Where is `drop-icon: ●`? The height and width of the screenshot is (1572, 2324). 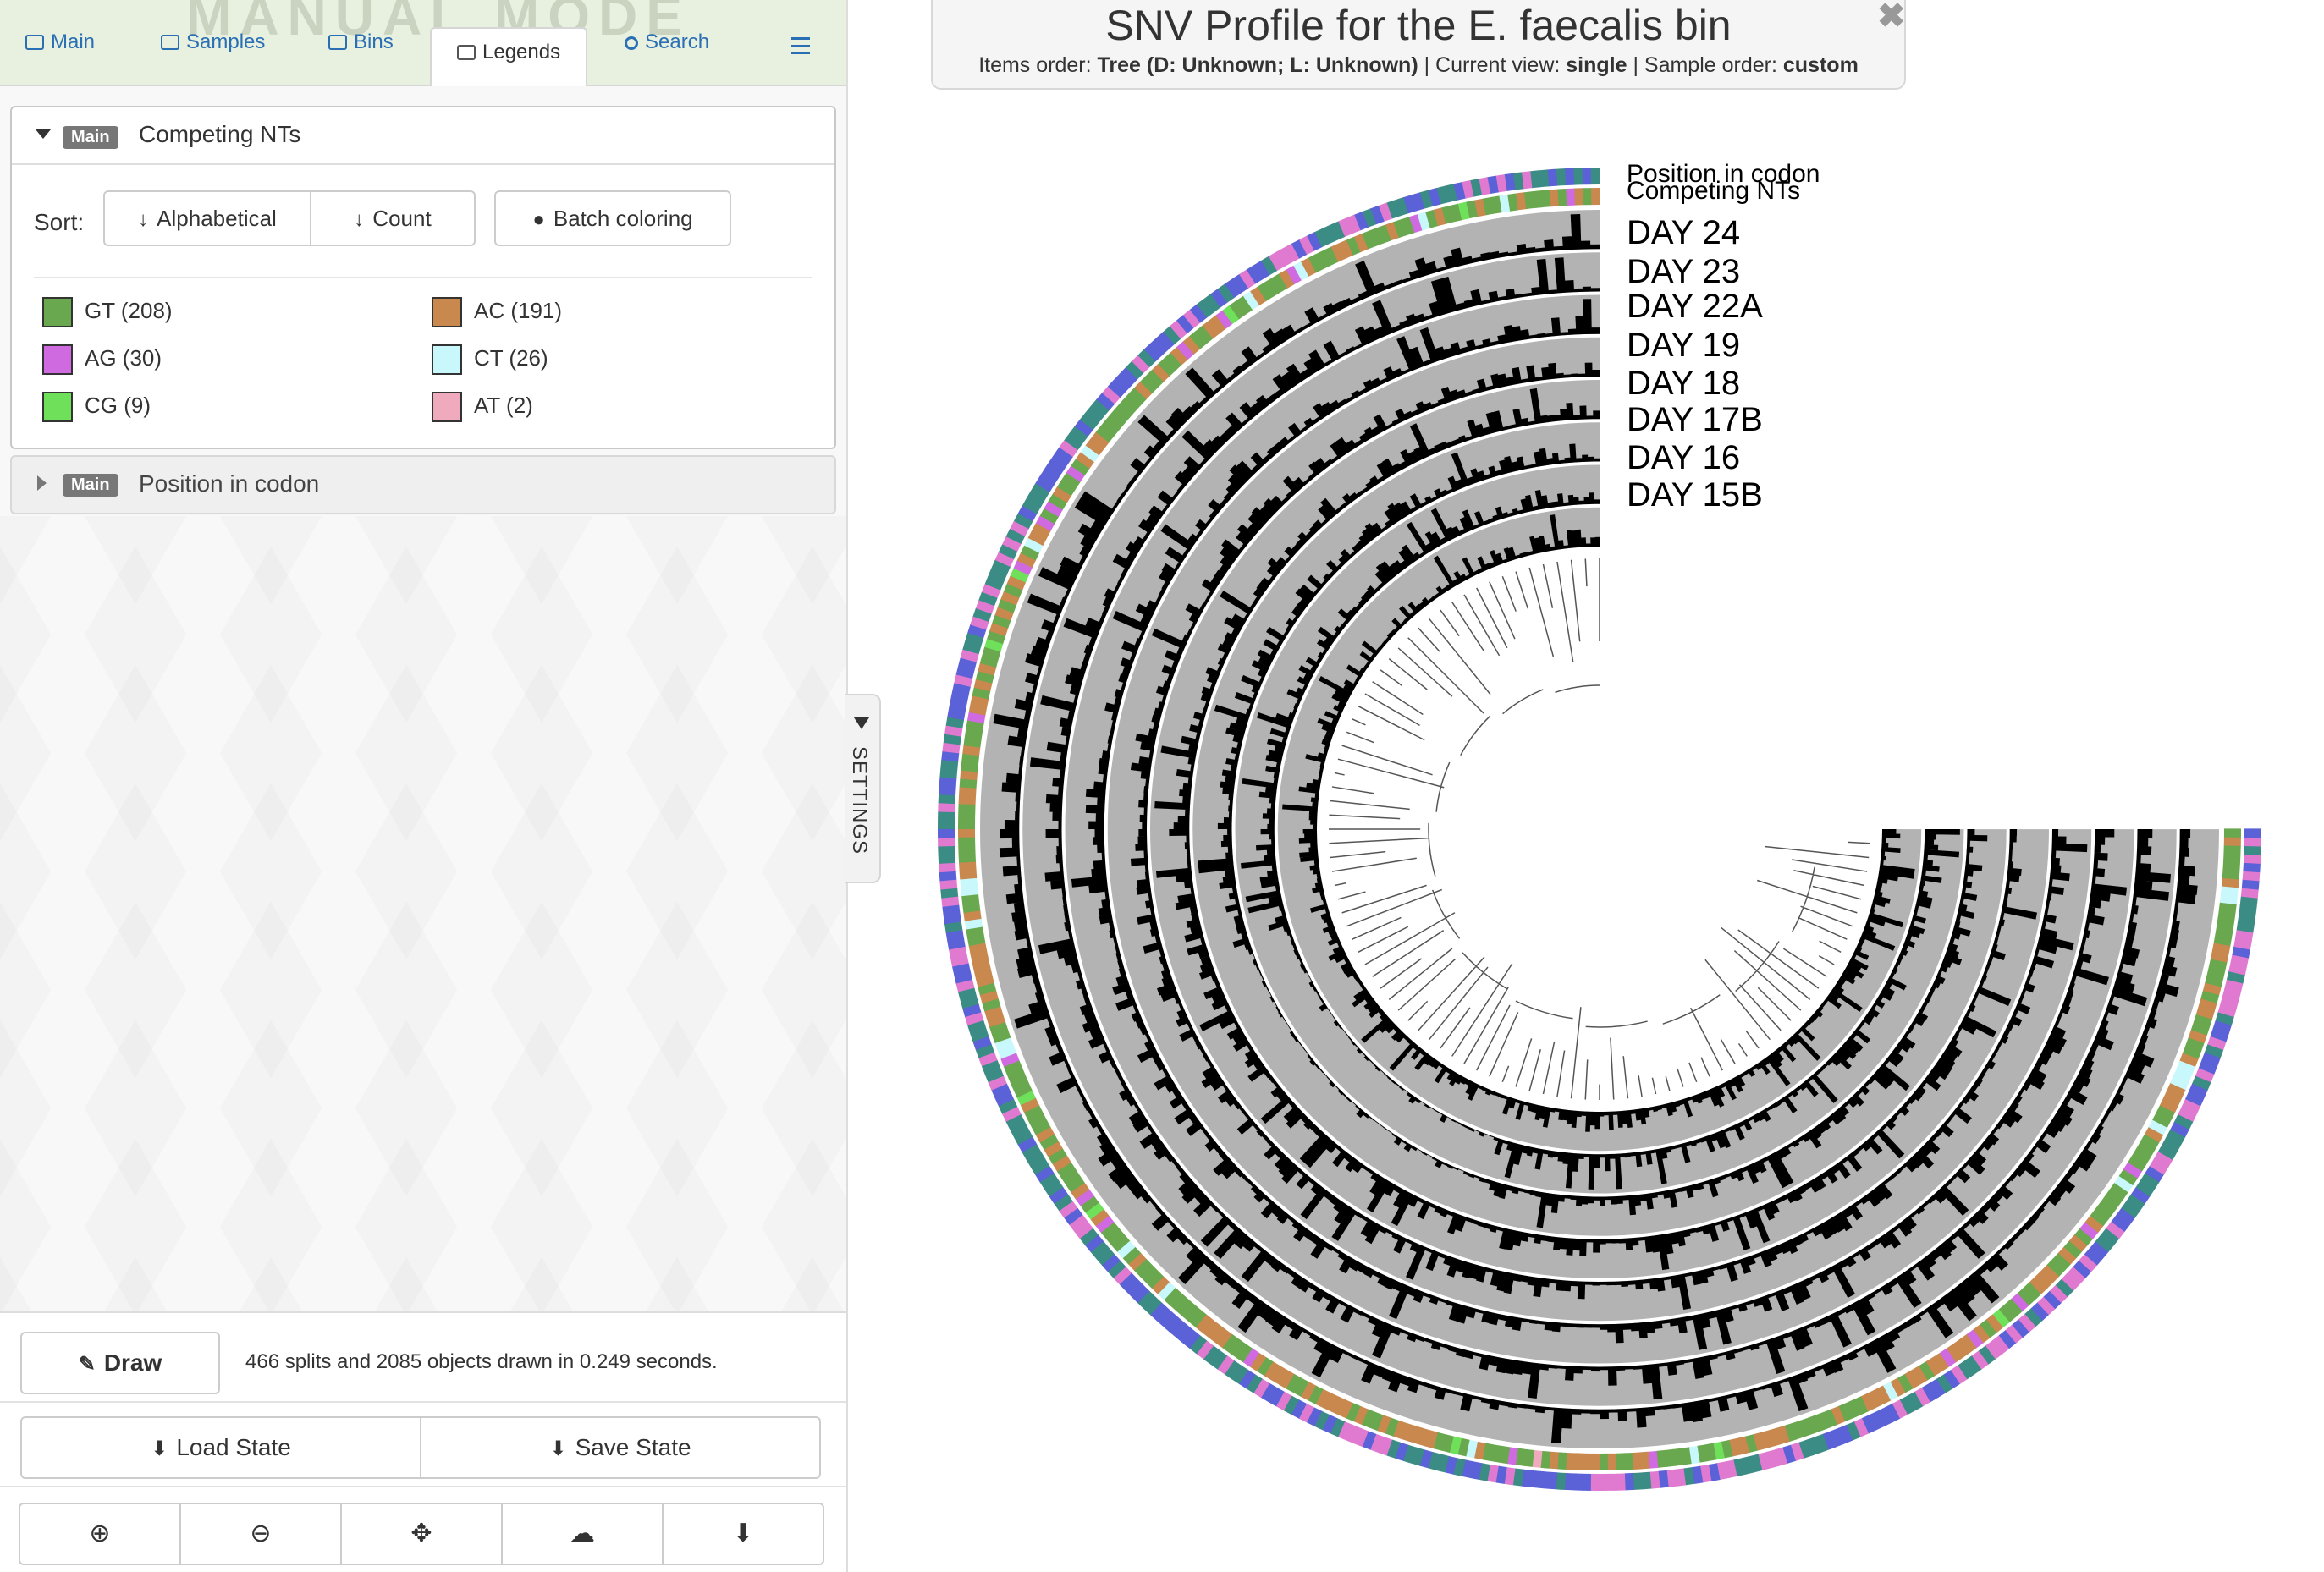
drop-icon: ● is located at coordinates (538, 220).